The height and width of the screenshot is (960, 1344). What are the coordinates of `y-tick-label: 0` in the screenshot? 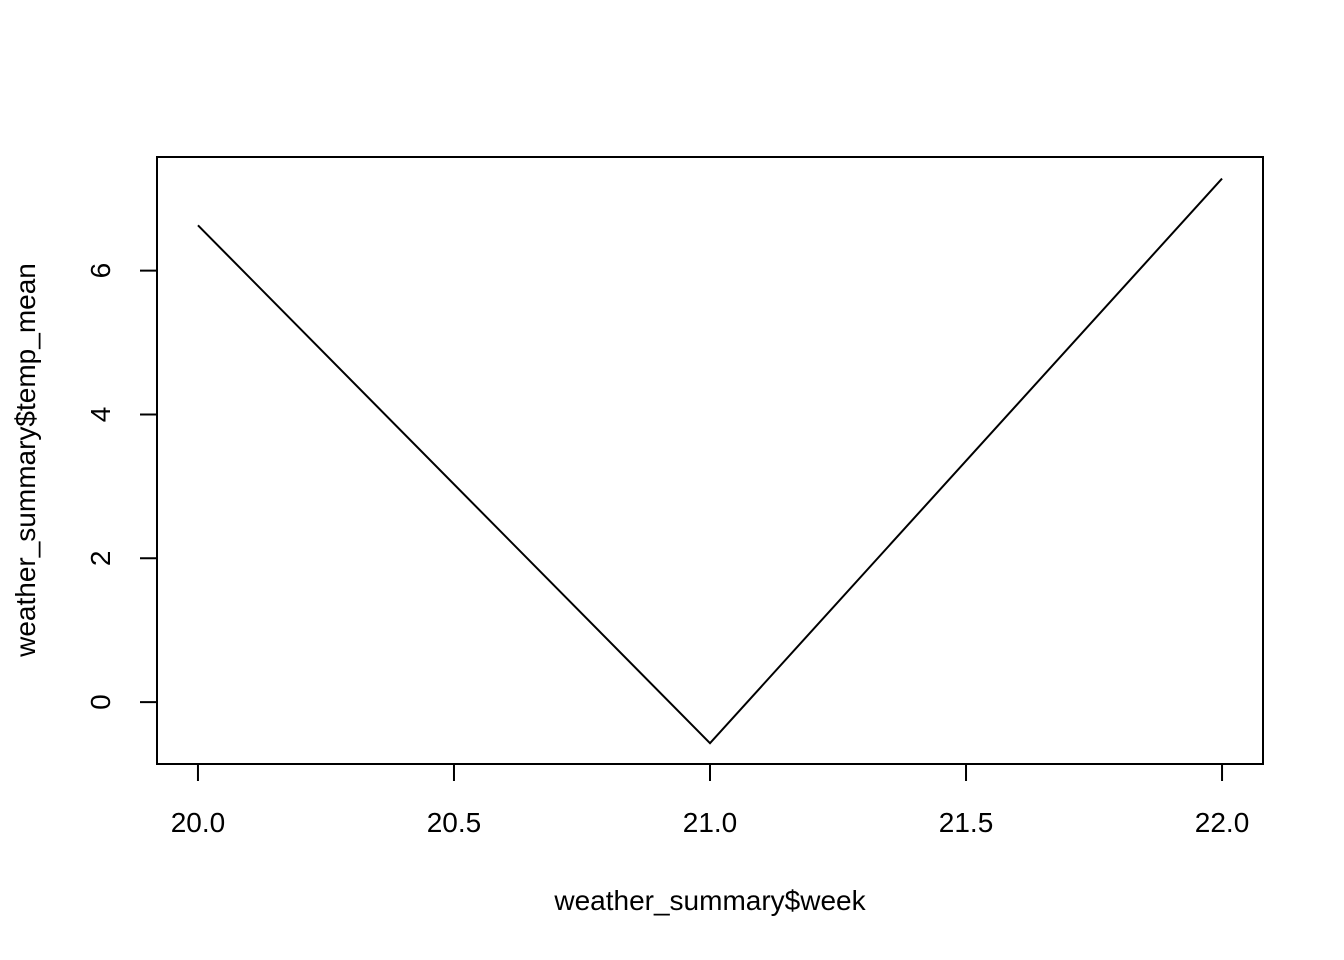 It's located at (100, 702).